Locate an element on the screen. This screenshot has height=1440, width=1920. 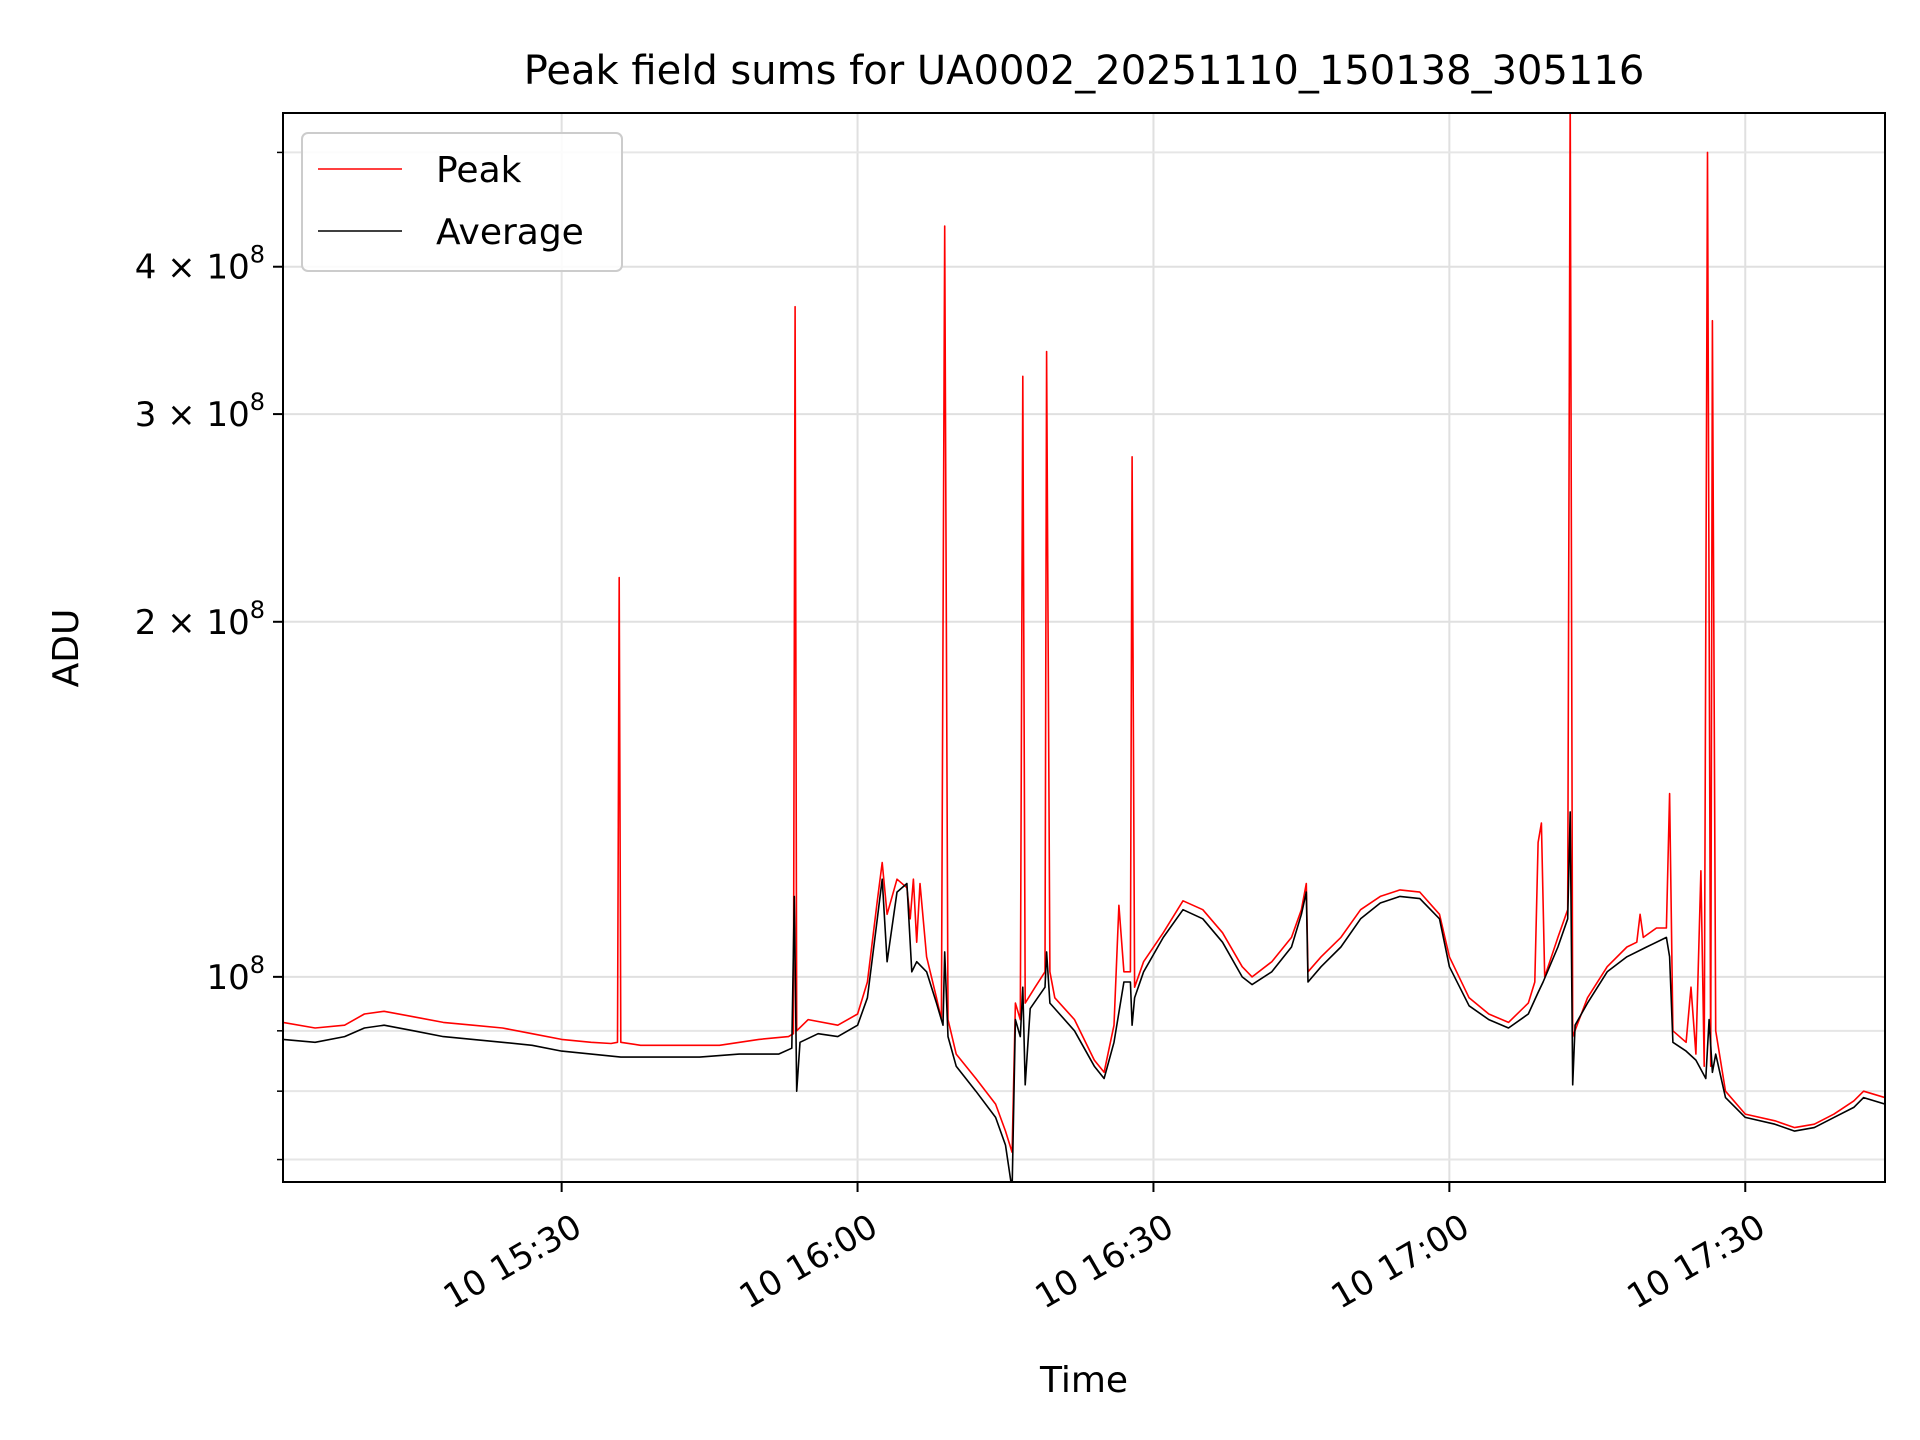
legend-label-average: Average is located at coordinates (510, 232).